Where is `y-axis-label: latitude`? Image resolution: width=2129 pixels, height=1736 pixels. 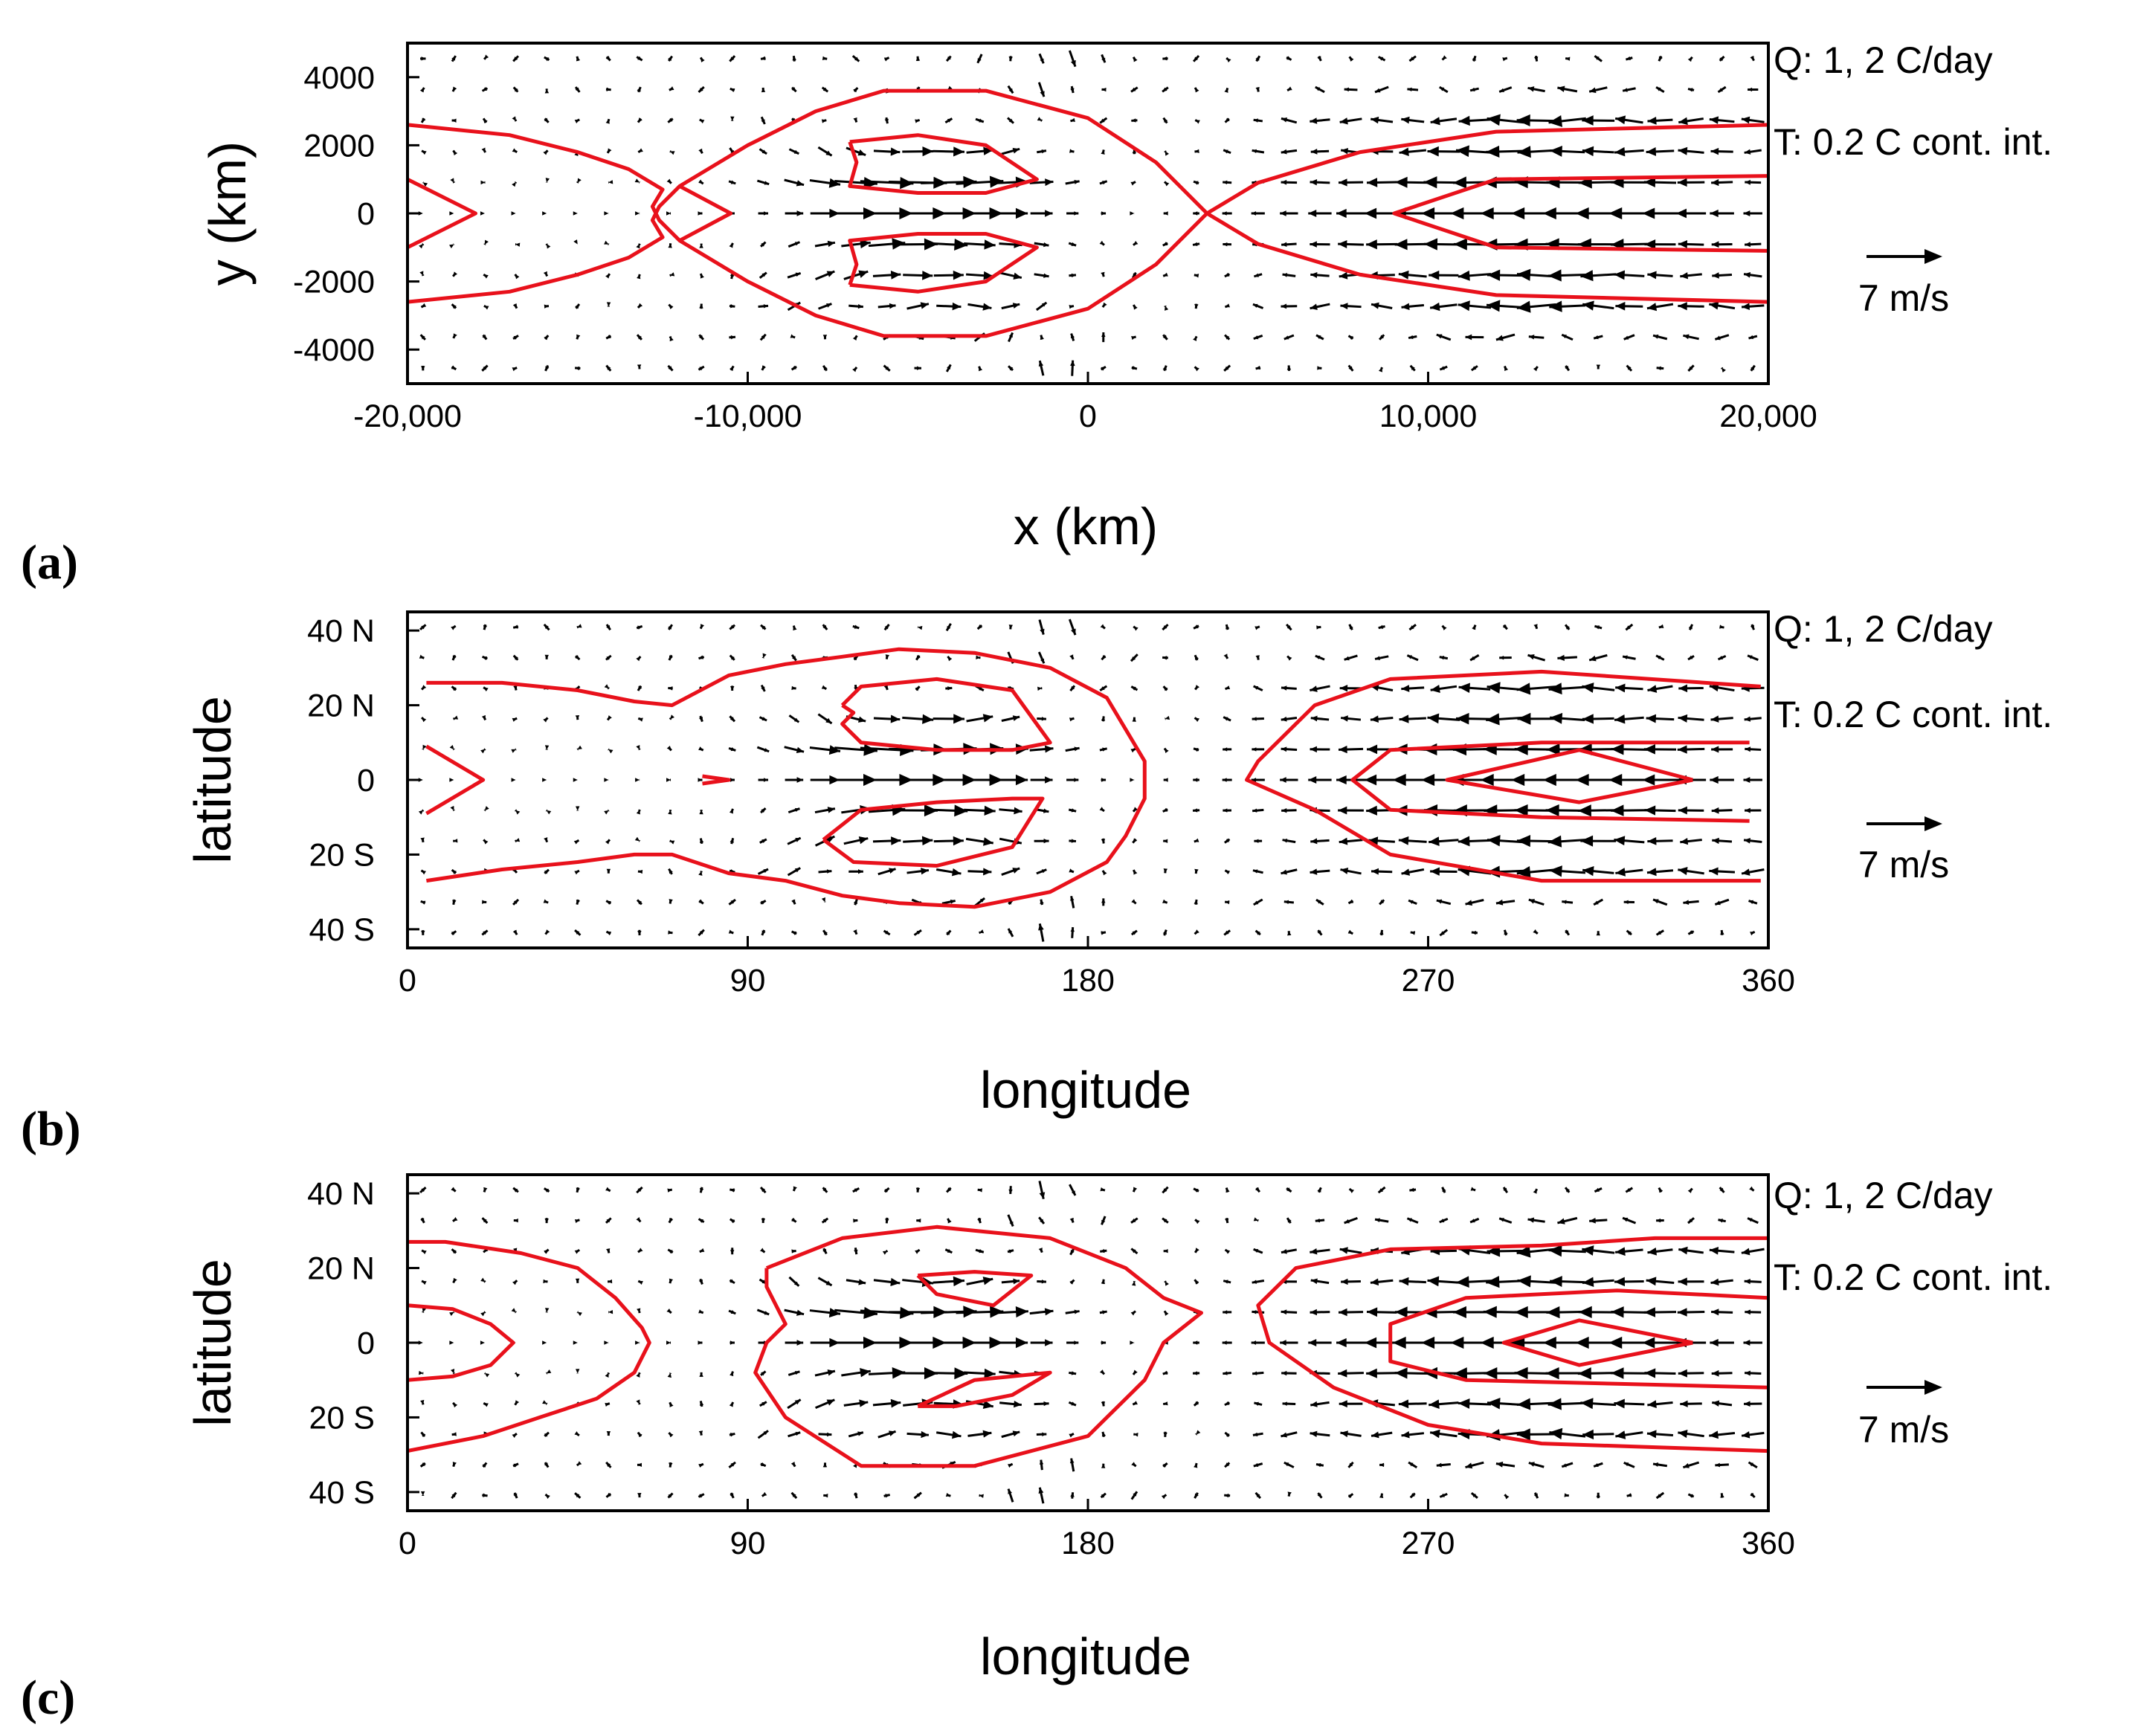 y-axis-label: latitude is located at coordinates (213, 780).